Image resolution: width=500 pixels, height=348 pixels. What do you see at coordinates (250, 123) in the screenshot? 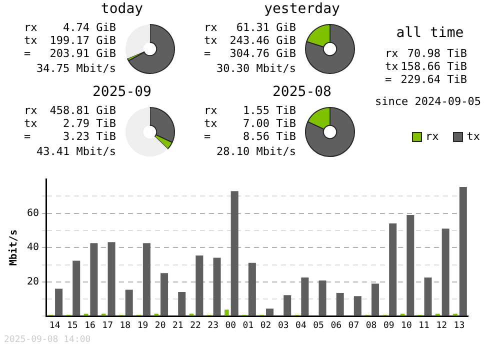
I see `text: tx 7.00 TiB` at bounding box center [250, 123].